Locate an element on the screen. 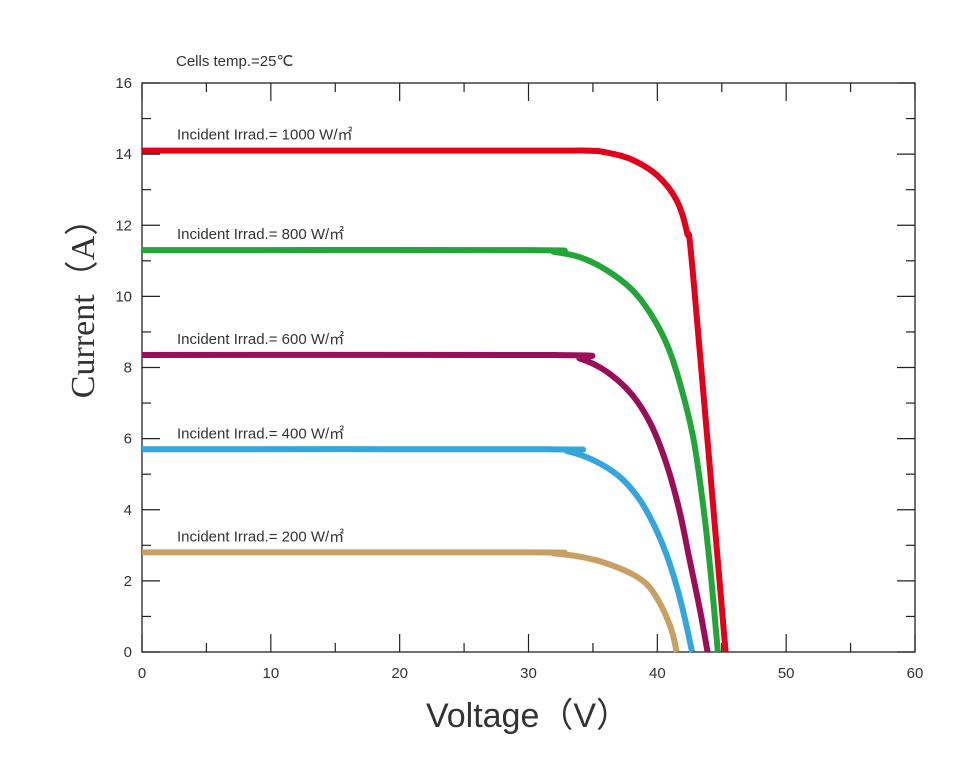 This screenshot has height=777, width=976. cells-temp-note: Cells temp.=25℃ is located at coordinates (234, 61).